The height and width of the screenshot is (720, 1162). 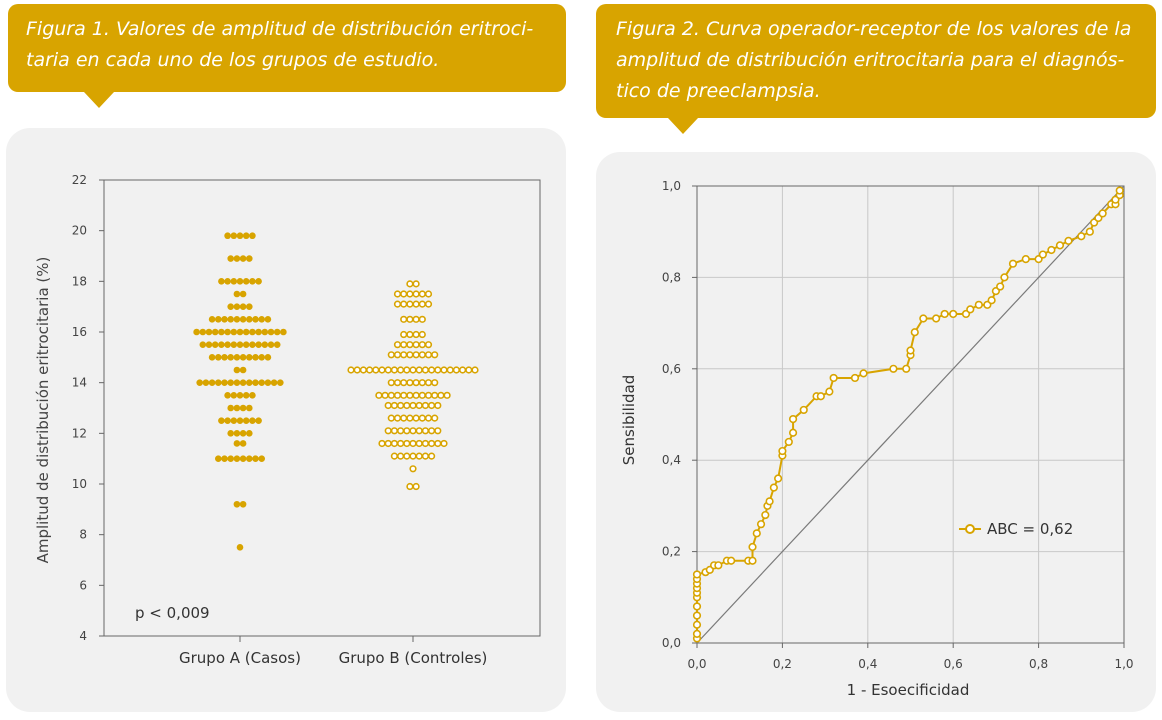 I want to click on y-tick-label: 12, so click(x=79, y=433).